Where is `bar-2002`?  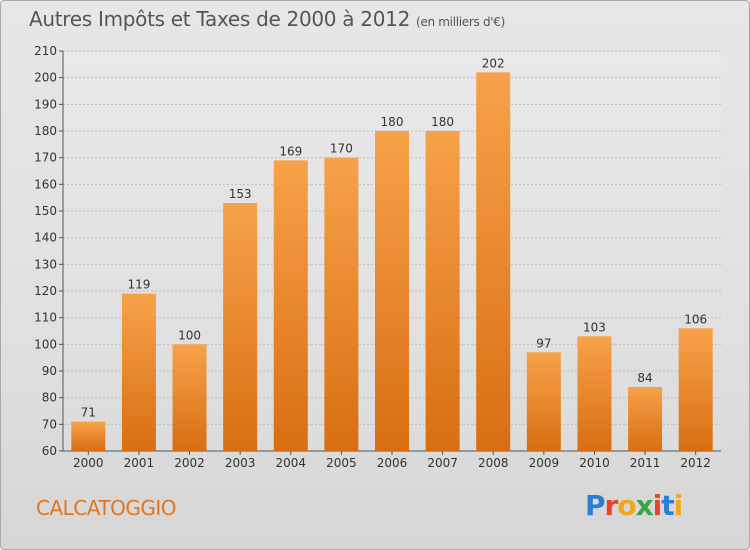
bar-2002 is located at coordinates (189, 397).